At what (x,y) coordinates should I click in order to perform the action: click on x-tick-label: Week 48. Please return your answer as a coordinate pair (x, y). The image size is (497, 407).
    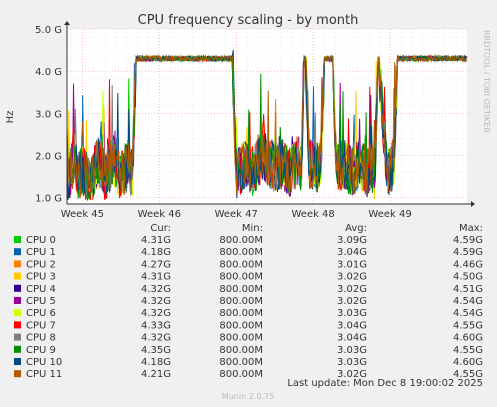
    Looking at the image, I should click on (312, 214).